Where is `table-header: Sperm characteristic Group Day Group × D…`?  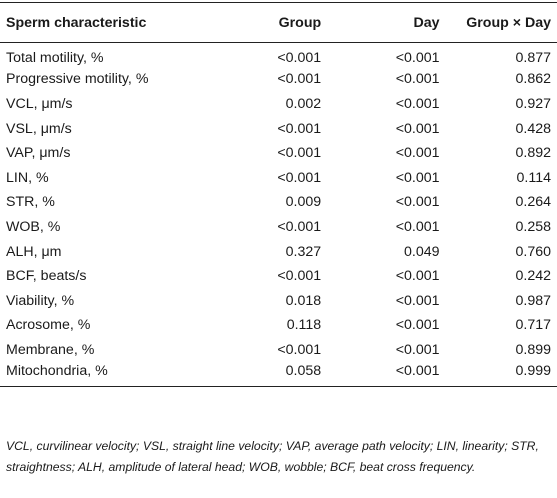
table-header: Sperm characteristic Group Day Group × D… is located at coordinates (278, 22).